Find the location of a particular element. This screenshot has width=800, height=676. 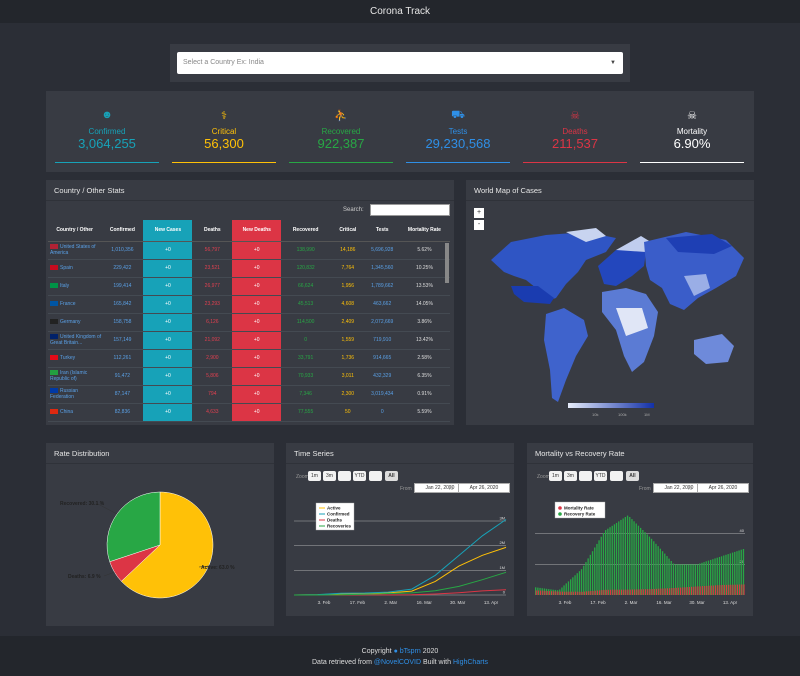

country-name: United States of America is located at coordinates (73, 250).